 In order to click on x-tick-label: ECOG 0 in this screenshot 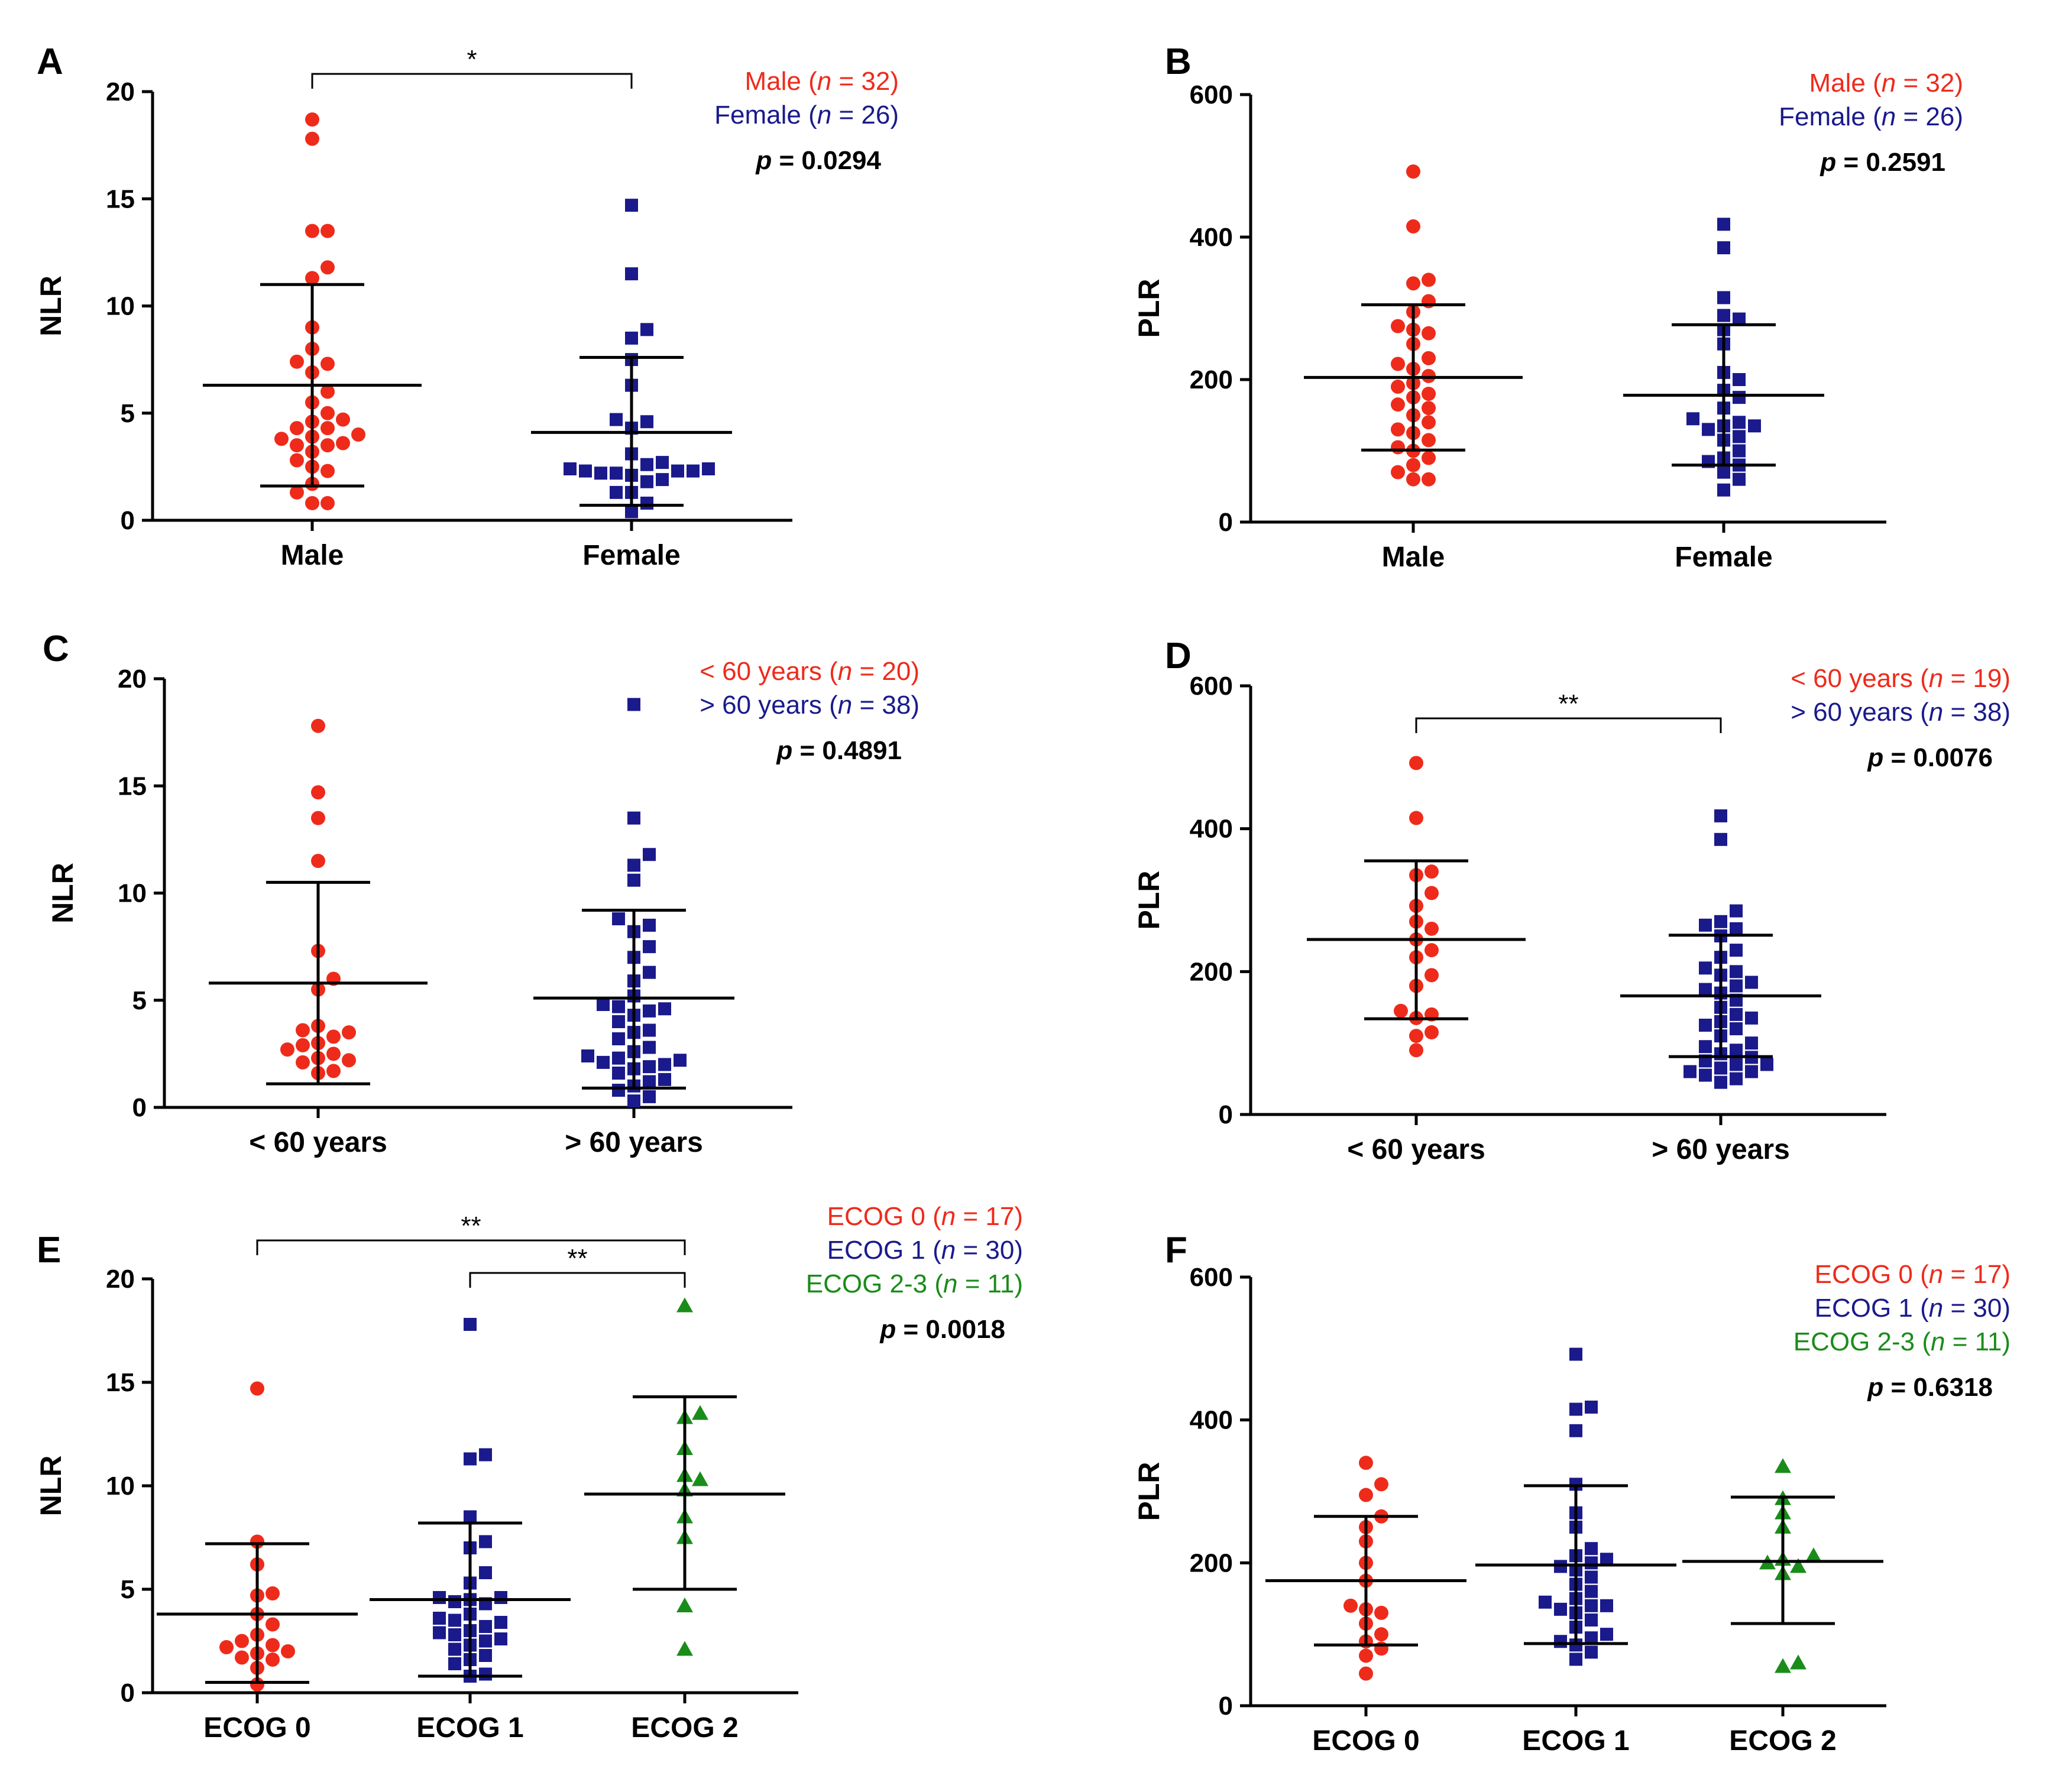, I will do `click(1365, 1741)`.